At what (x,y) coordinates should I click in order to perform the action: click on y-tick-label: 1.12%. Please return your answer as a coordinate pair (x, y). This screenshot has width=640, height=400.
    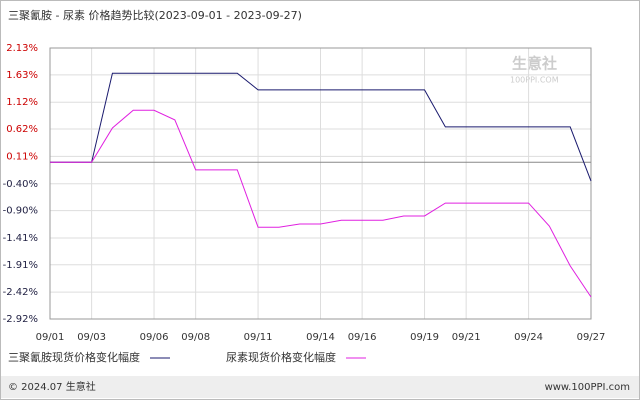
    Looking at the image, I should click on (22, 102).